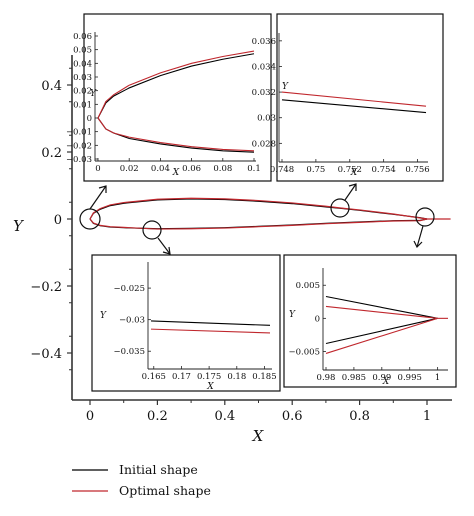 The height and width of the screenshot is (516, 474). Describe the element at coordinates (354, 106) in the screenshot. I see `inset-upper-075-initial-curve` at that location.